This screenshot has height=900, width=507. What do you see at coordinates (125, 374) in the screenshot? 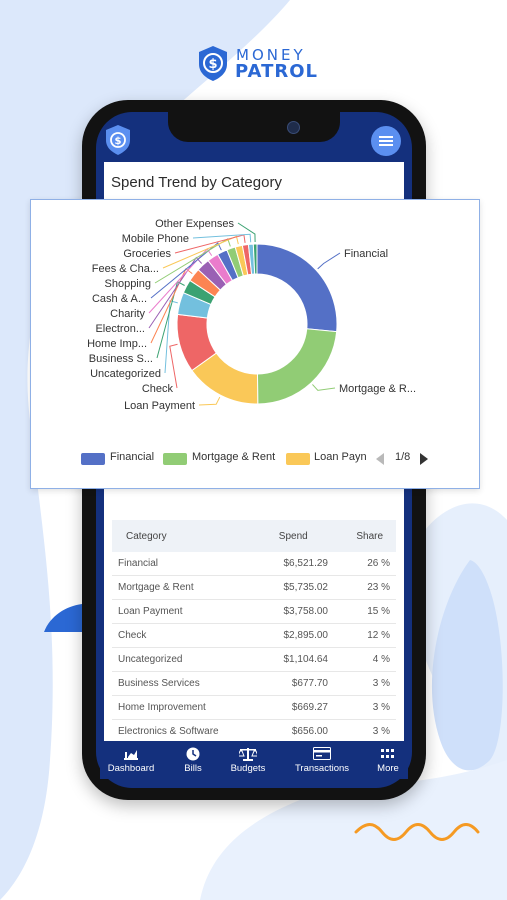
I see `slice-label-4: Uncategorized` at bounding box center [125, 374].